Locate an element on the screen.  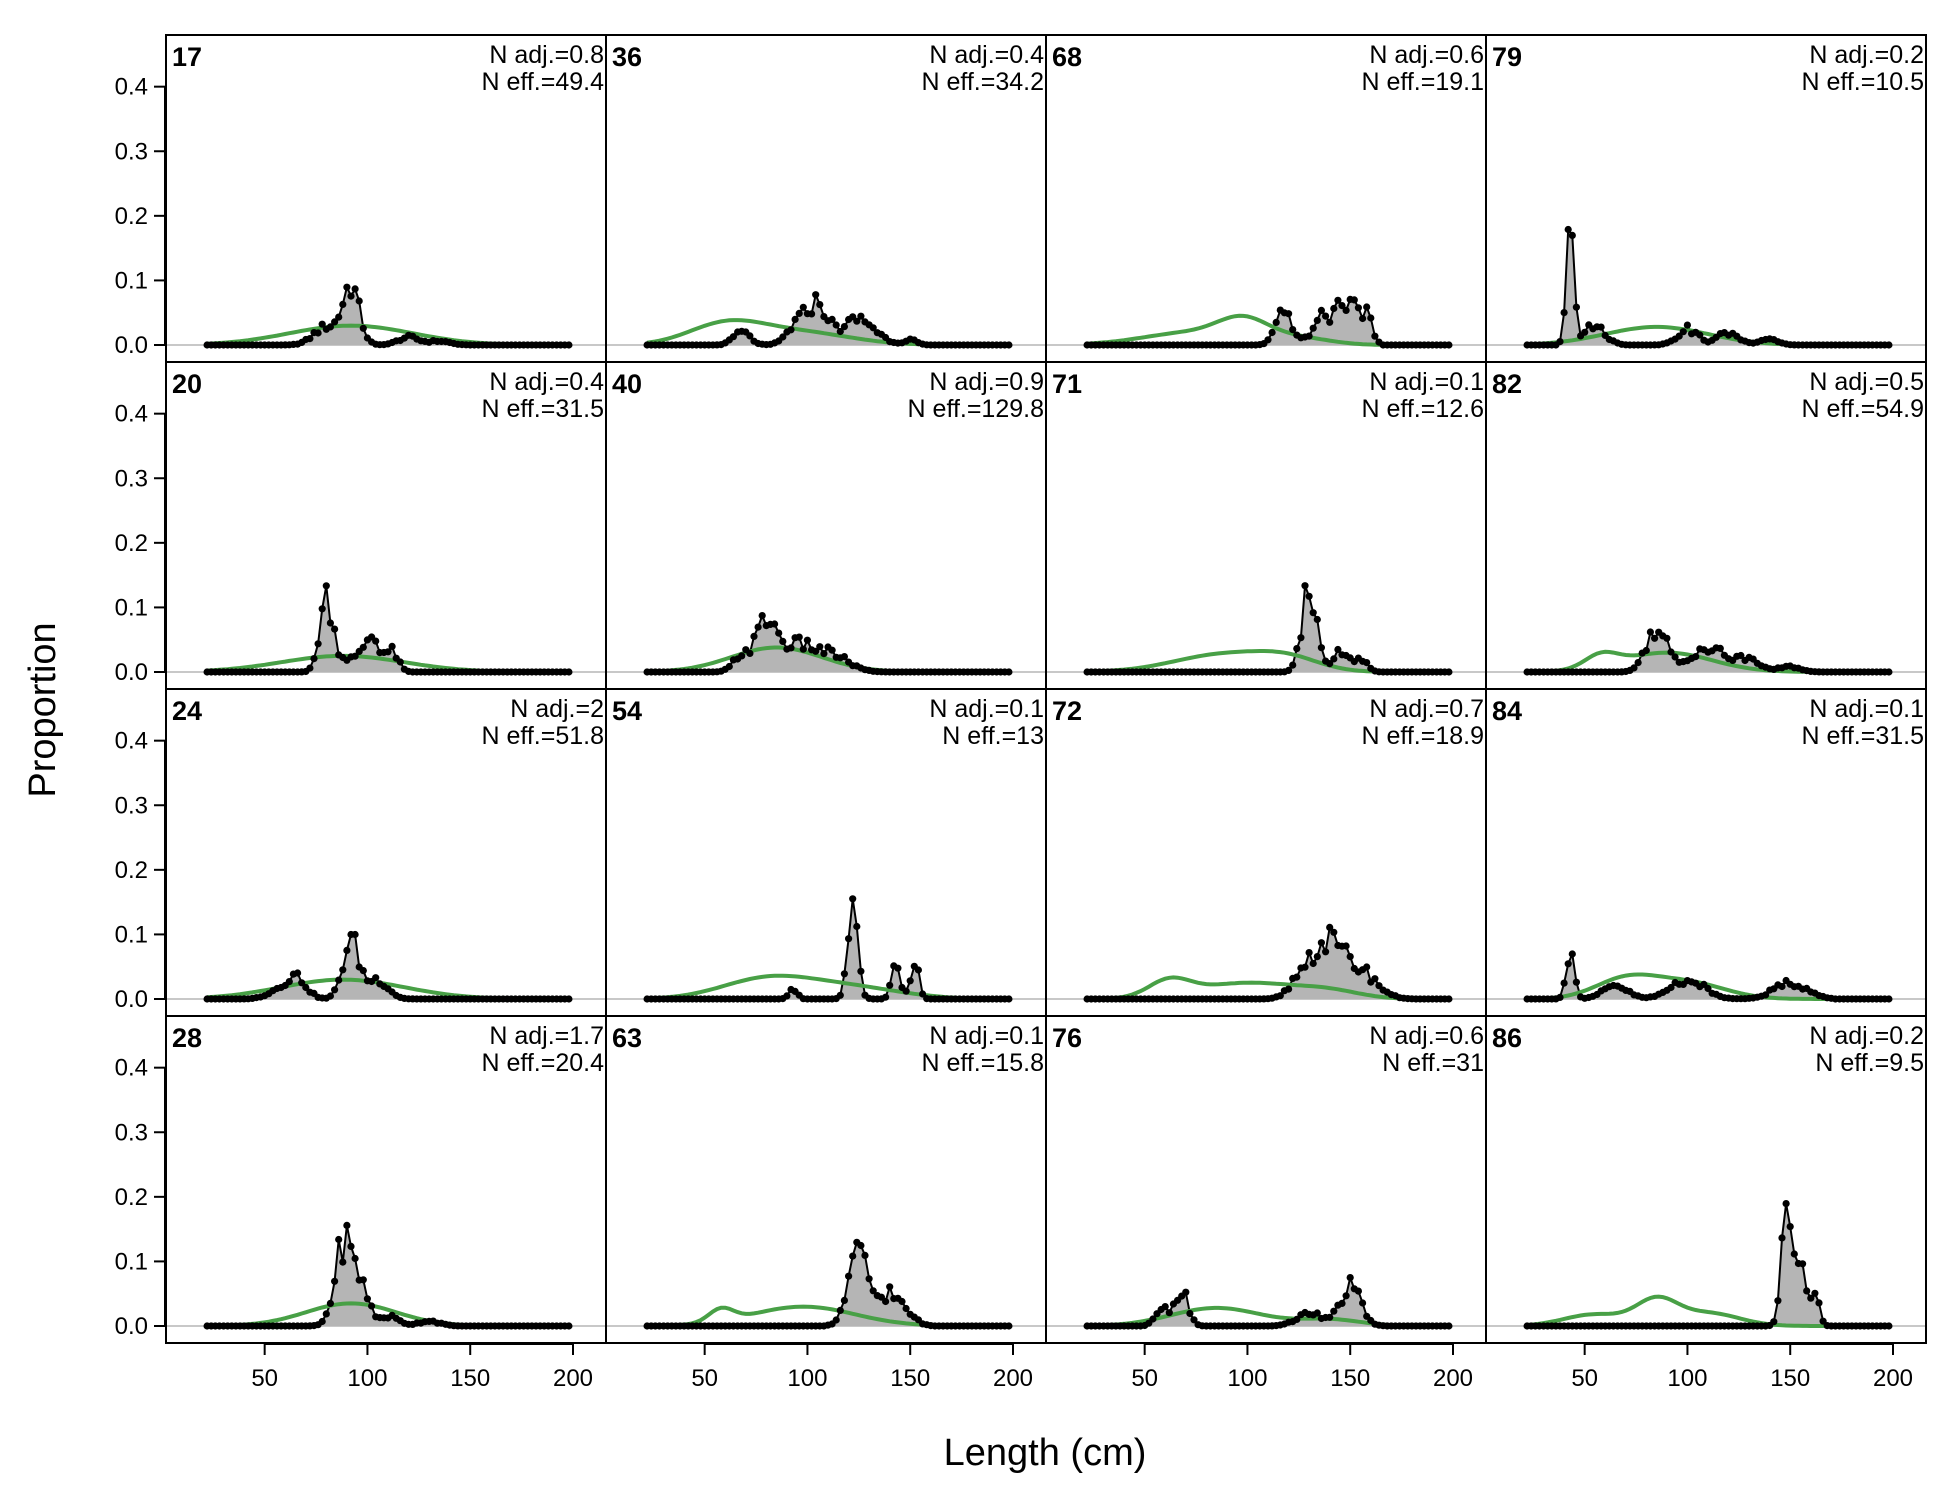
n-eff-label: N eff.=13 is located at coordinates (993, 736).